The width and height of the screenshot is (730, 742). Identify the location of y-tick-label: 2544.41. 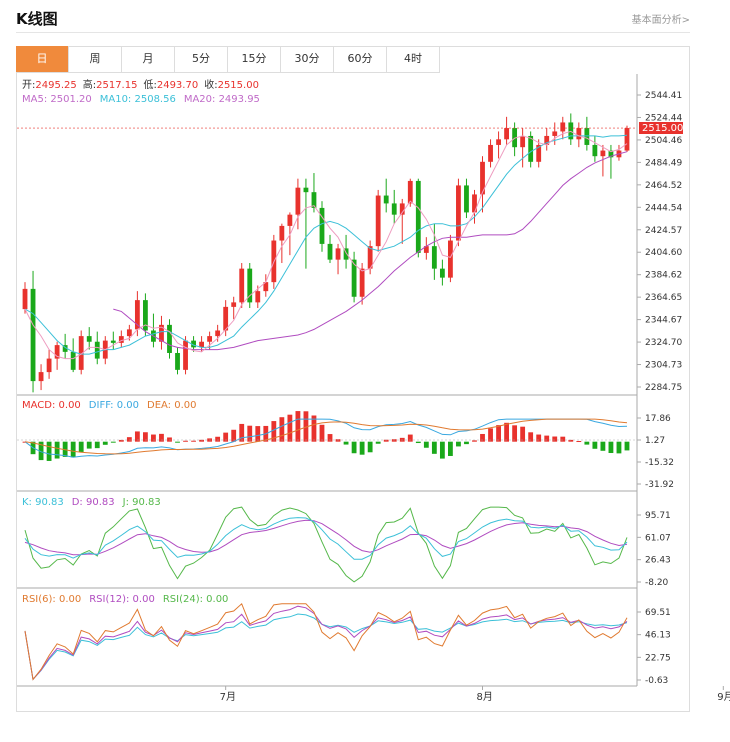
(663, 96).